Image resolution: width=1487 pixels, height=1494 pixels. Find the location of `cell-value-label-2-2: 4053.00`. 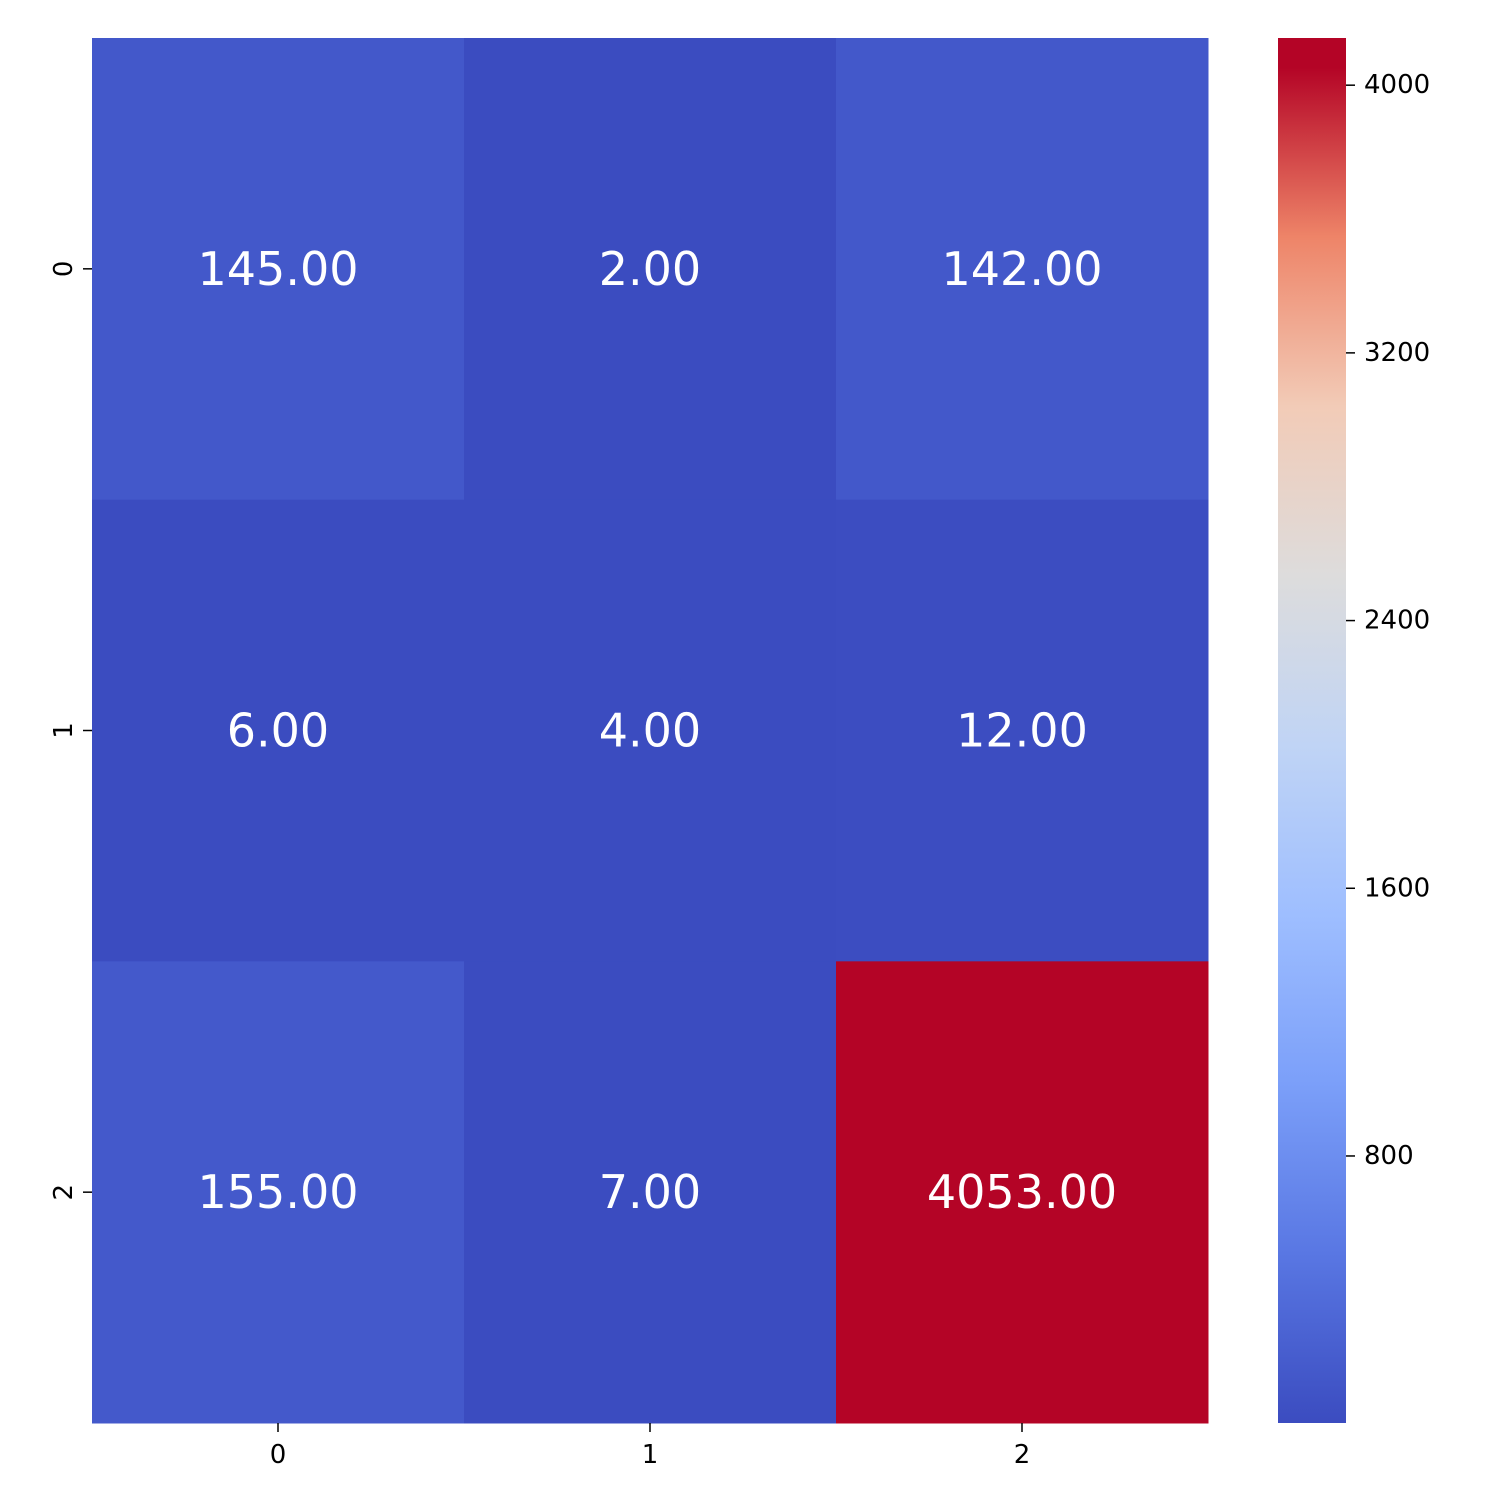

cell-value-label-2-2: 4053.00 is located at coordinates (1022, 1192).